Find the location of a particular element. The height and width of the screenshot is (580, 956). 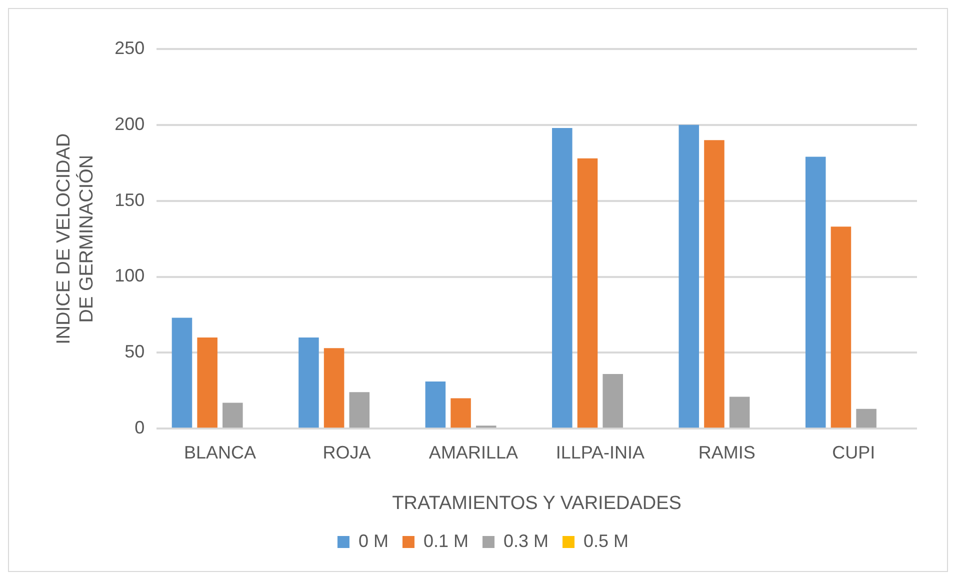

y-tick-label: 150 is located at coordinates (129, 200).